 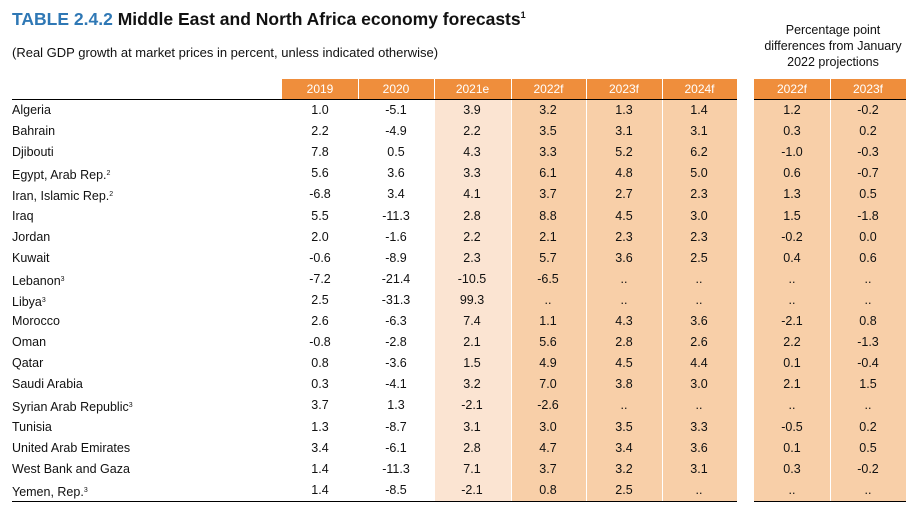 I want to click on bottom-rule, so click(x=374, y=501).